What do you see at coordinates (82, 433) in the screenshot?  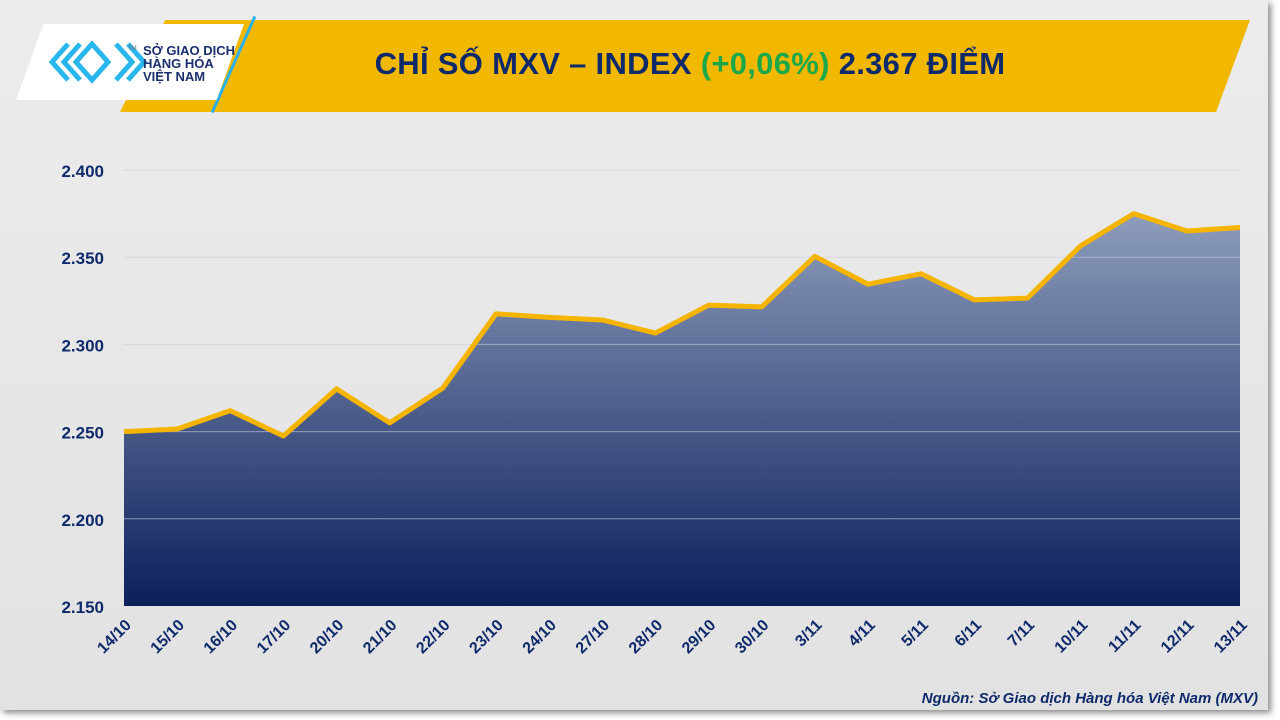 I see `y-tick-label: 2.250` at bounding box center [82, 433].